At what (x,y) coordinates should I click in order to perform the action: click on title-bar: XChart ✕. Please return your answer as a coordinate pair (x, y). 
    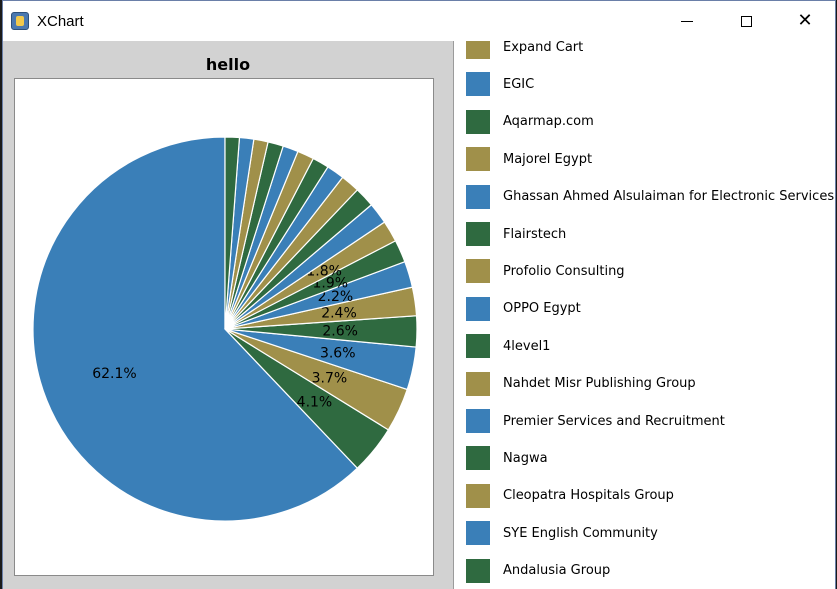
    Looking at the image, I should click on (419, 21).